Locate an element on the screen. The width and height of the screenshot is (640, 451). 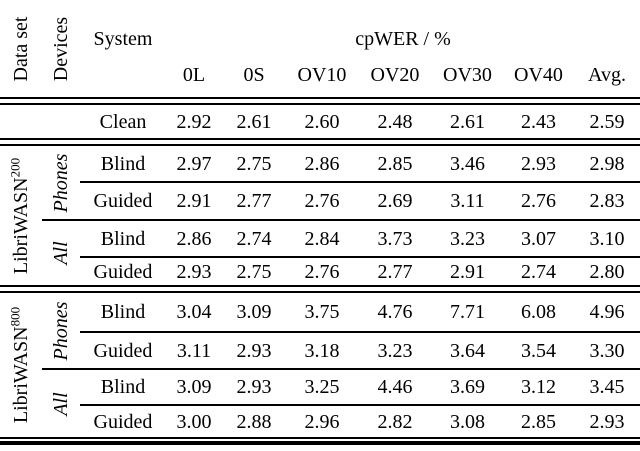
cell-ov30: 3.08 is located at coordinates (467, 421).